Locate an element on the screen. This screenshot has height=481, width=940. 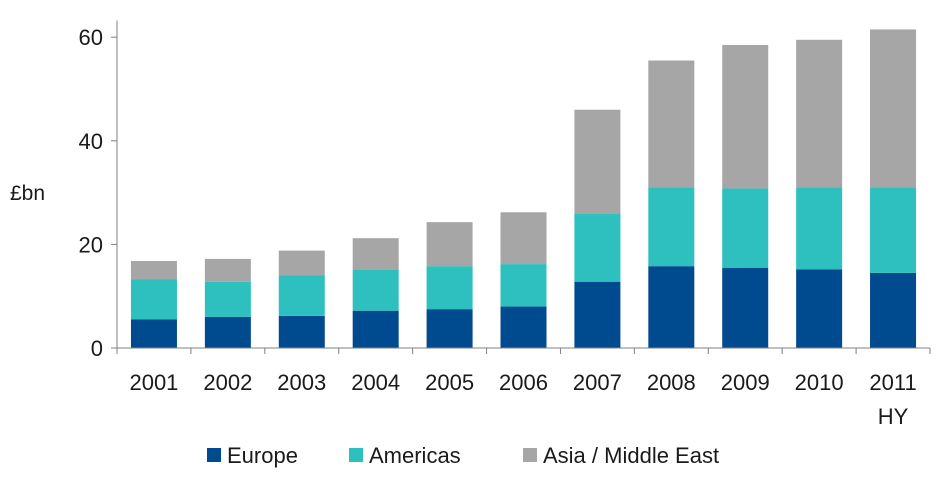
y-tick-label: 60 is located at coordinates (91, 37).